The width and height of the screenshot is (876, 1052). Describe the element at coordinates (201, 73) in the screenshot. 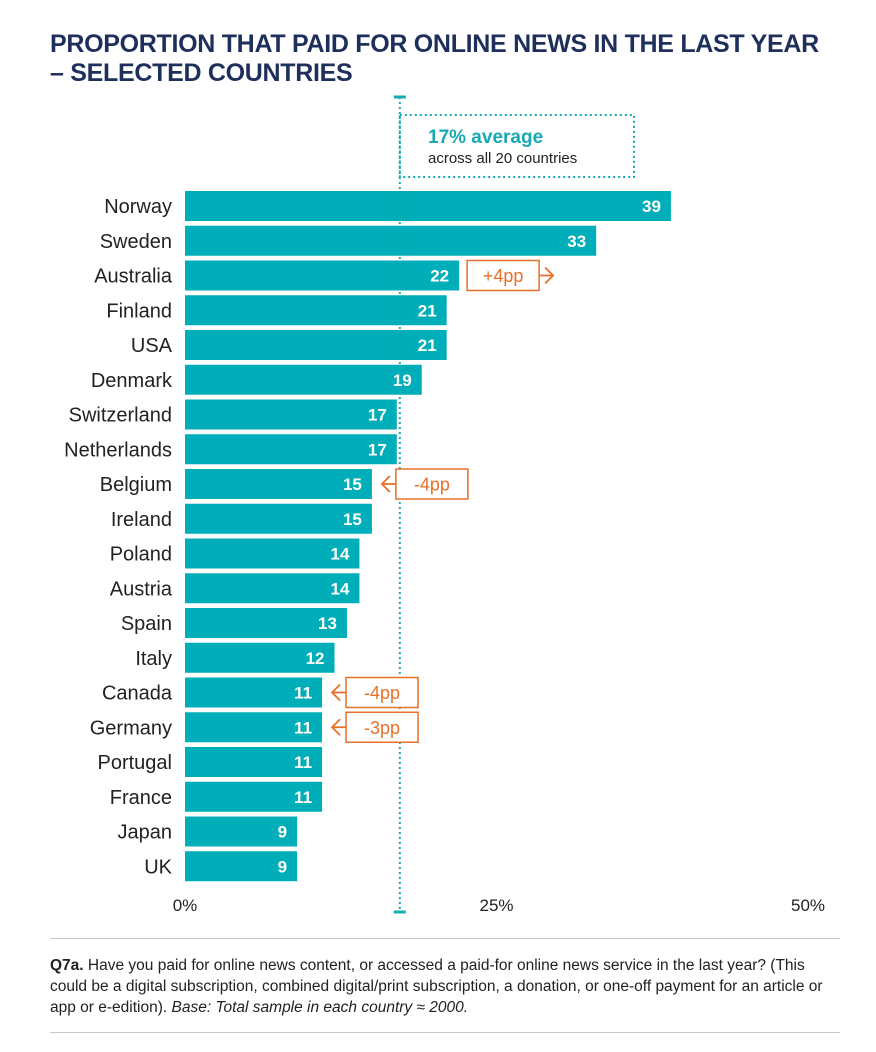

I see `chart-title-line-2: – SELECTED COUNTRIES` at that location.